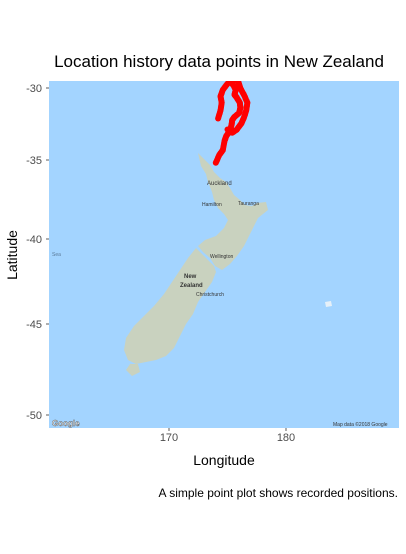 This screenshot has height=554, width=406. Describe the element at coordinates (133, 370) in the screenshot. I see `stewart-island-landmass` at that location.